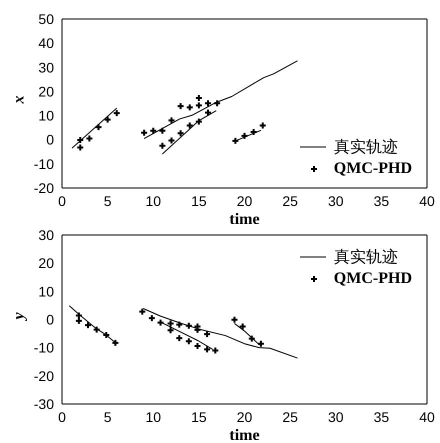 Image resolution: width=440 pixels, height=443 pixels. I want to click on y-tick-label: -30, so click(44, 404).